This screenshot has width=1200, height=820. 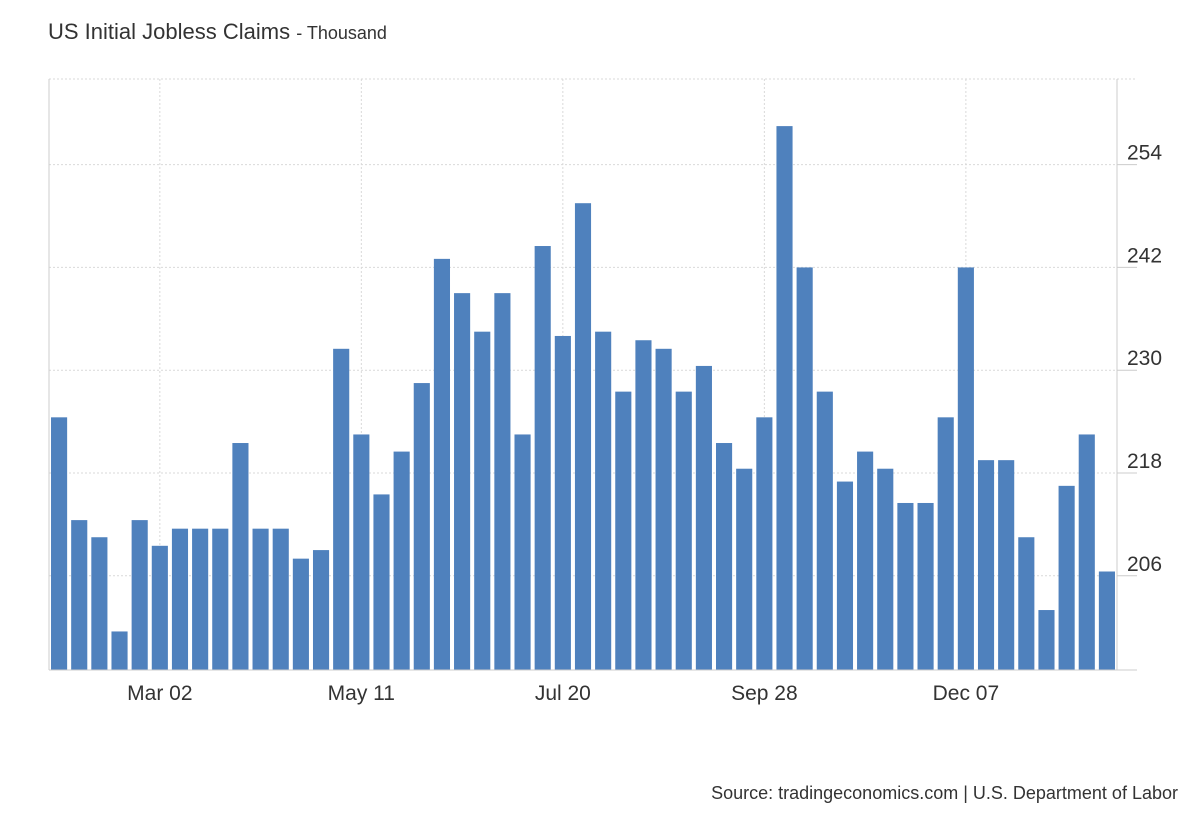 What do you see at coordinates (1144, 461) in the screenshot?
I see `y-tick-label: 218` at bounding box center [1144, 461].